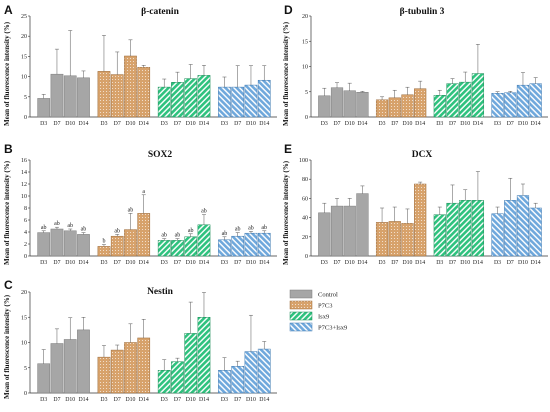 The image size is (550, 412). Describe the element at coordinates (288, 149) in the screenshot. I see `panel-letter: E` at that location.